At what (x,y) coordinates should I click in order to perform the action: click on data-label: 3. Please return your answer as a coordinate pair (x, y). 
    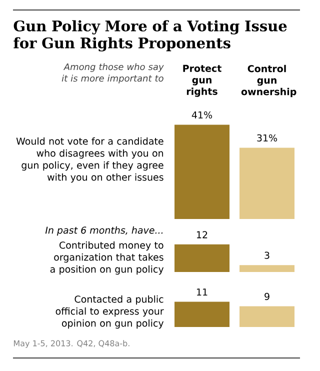
    Looking at the image, I should click on (267, 255).